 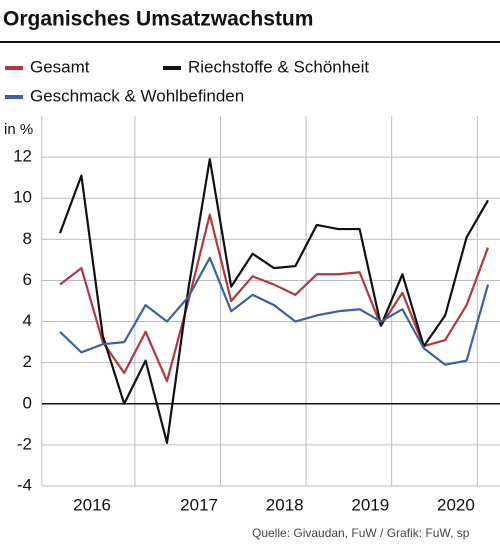 I want to click on y-tick-label: 10, so click(x=22, y=197).